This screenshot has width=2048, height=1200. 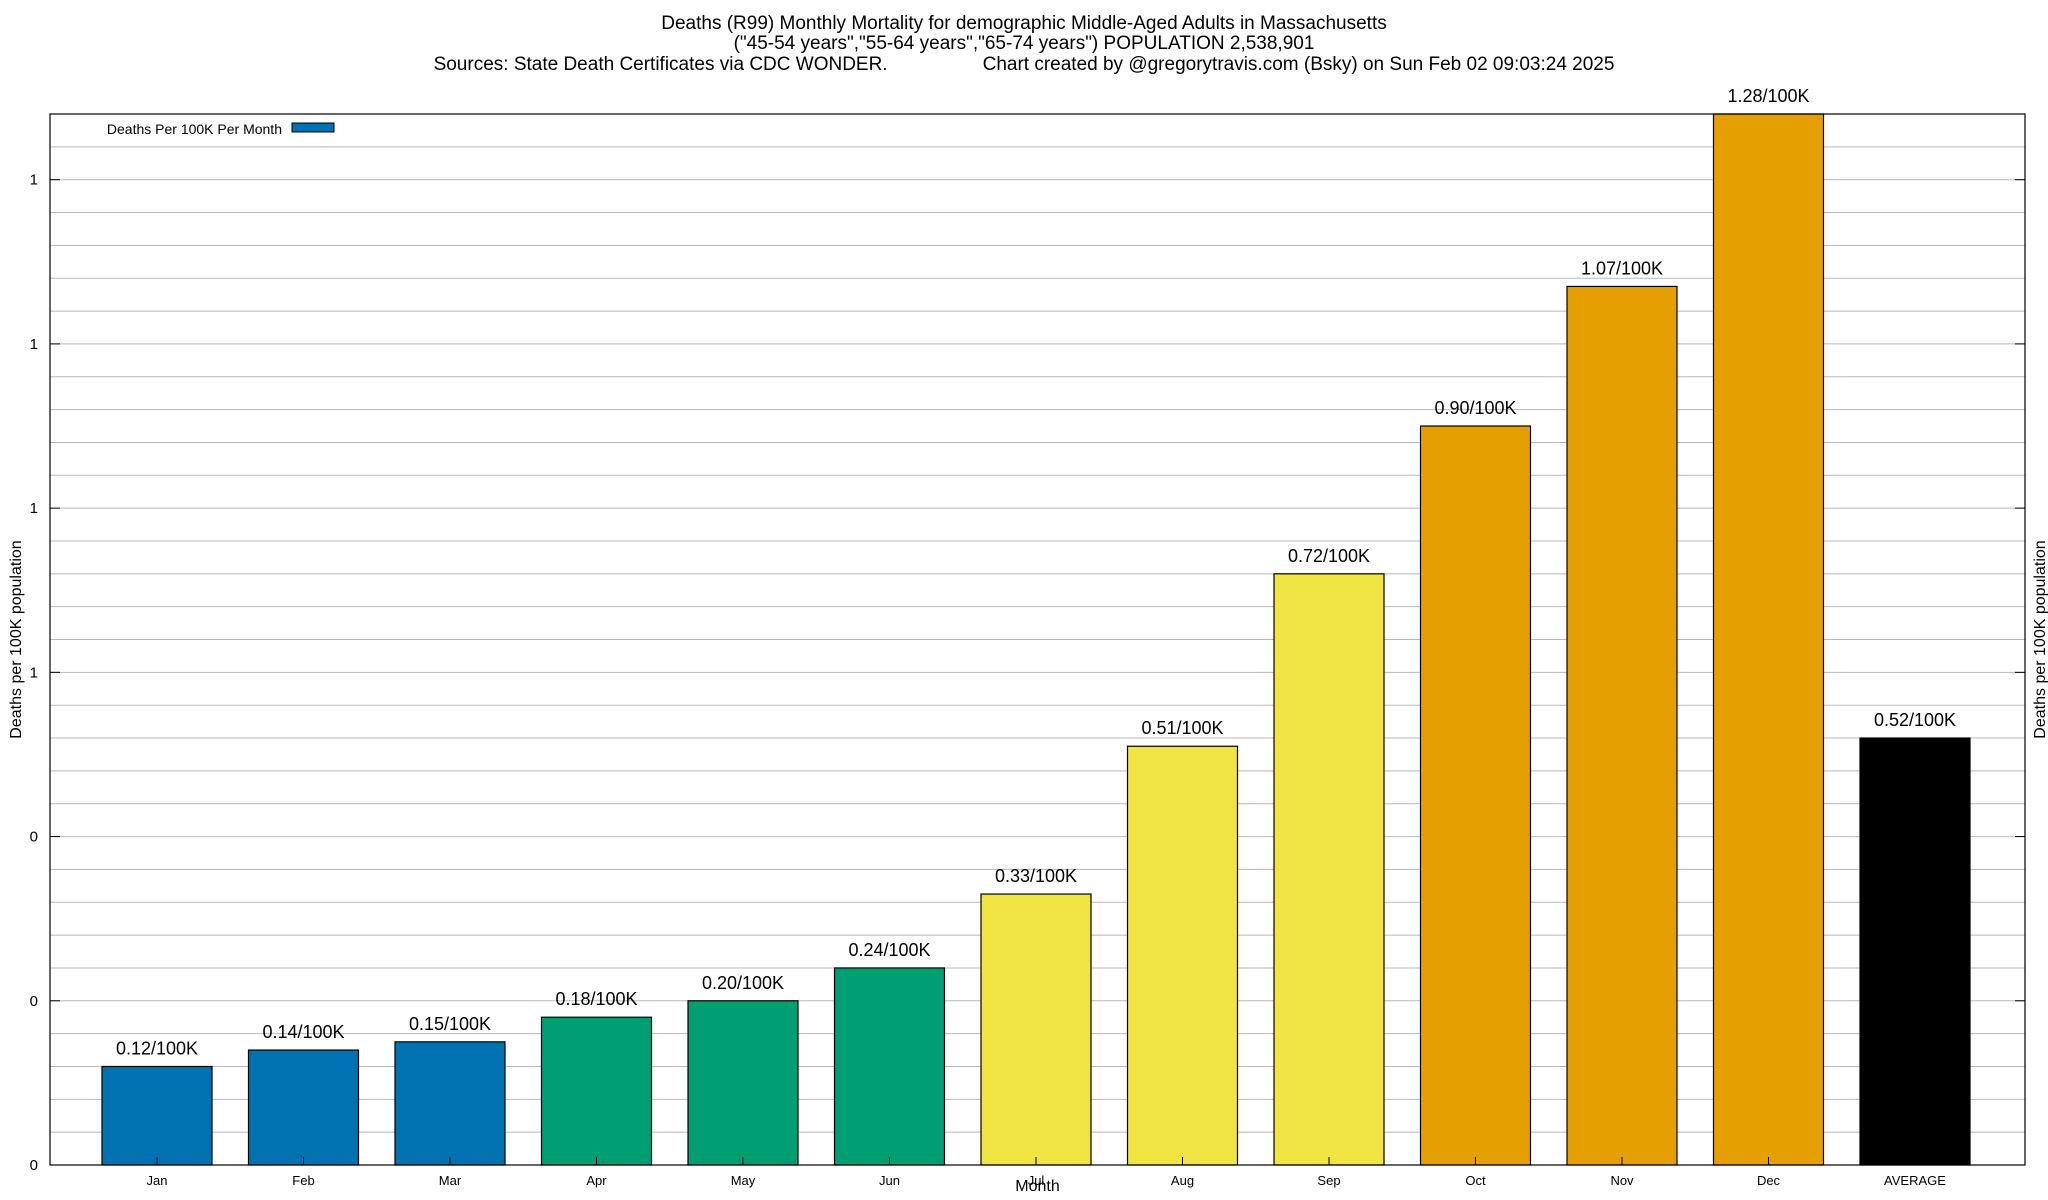 What do you see at coordinates (1769, 1180) in the screenshot?
I see `x-tick-label: Dec` at bounding box center [1769, 1180].